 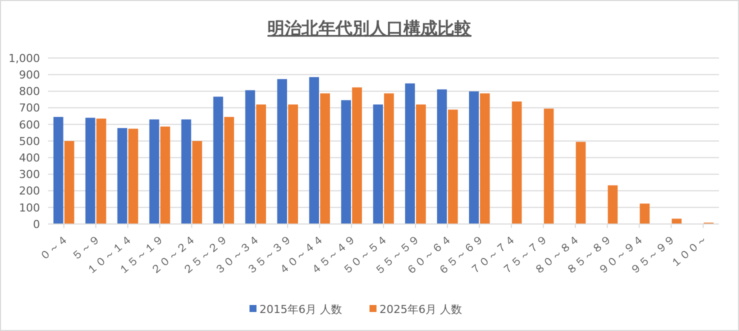 What do you see at coordinates (301, 309) in the screenshot?
I see `legend-label: 2015年6月 人数` at bounding box center [301, 309].